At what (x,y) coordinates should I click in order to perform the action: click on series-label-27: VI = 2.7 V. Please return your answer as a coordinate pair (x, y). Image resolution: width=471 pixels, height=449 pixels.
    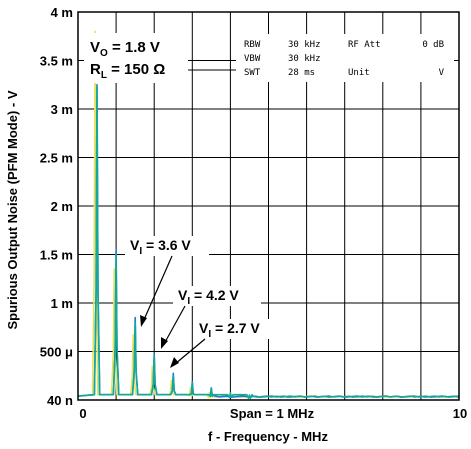
    Looking at the image, I should click on (229, 330).